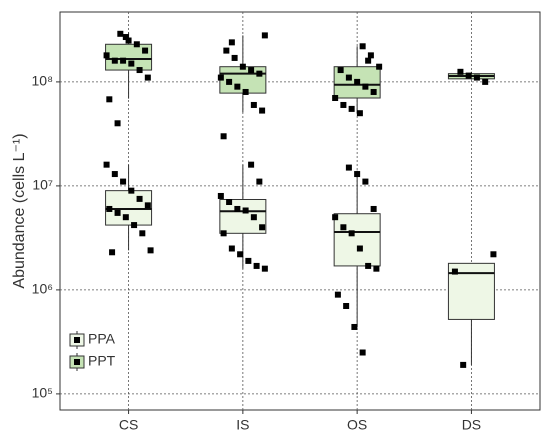 This screenshot has height=438, width=550. Describe the element at coordinates (102, 361) in the screenshot. I see `legend-label: PPT` at that location.